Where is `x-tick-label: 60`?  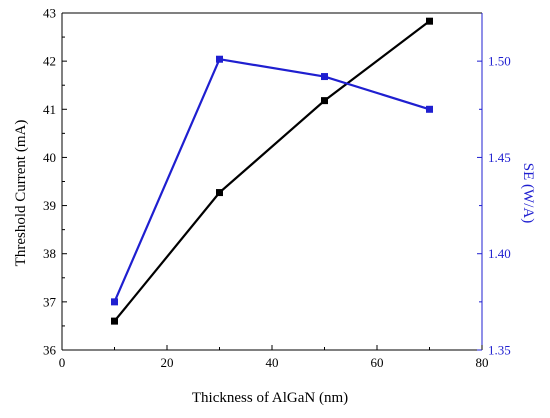
x-tick-label: 60 is located at coordinates (377, 362).